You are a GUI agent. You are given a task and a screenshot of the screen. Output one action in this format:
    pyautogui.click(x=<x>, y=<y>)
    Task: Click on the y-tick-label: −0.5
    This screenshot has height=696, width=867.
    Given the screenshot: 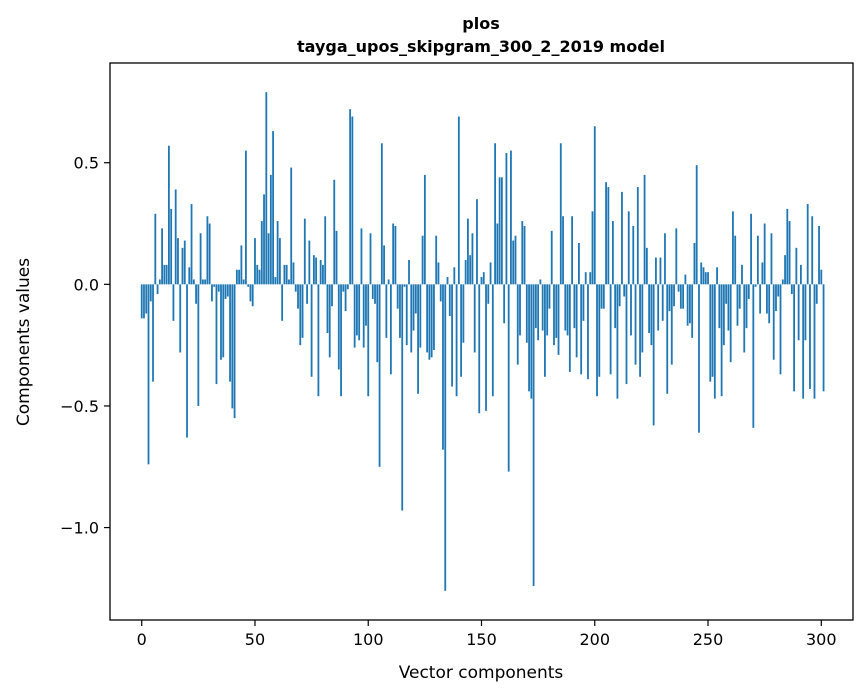 What is the action you would take?
    pyautogui.click(x=79, y=406)
    